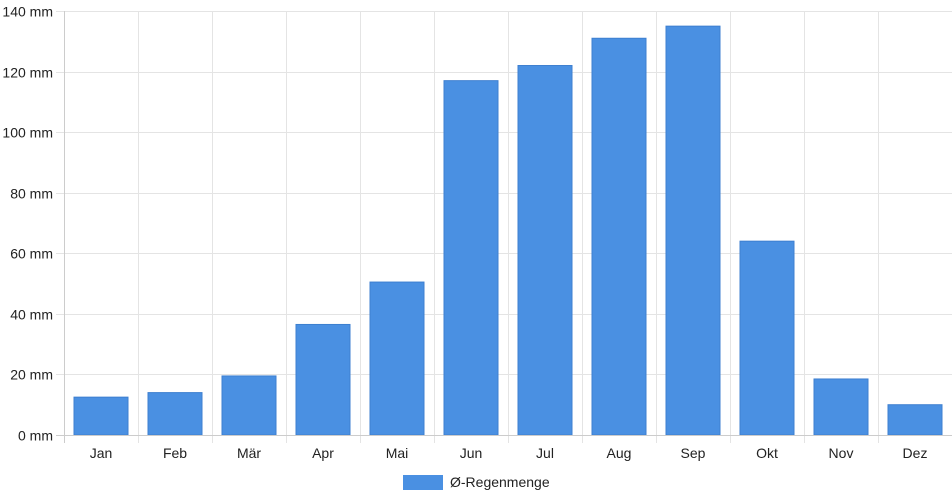 This screenshot has width=952, height=500. What do you see at coordinates (31, 254) in the screenshot?
I see `y-tick-label: 60 mm` at bounding box center [31, 254].